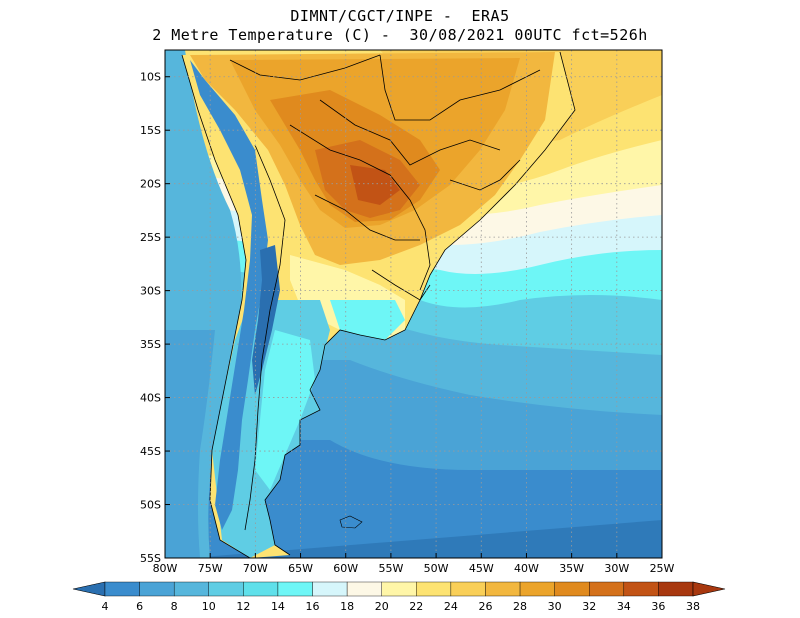 The image size is (800, 618). Describe the element at coordinates (400, 16) in the screenshot. I see `title-line-1: DIMNT/CGCT/INPE - ERA5` at that location.